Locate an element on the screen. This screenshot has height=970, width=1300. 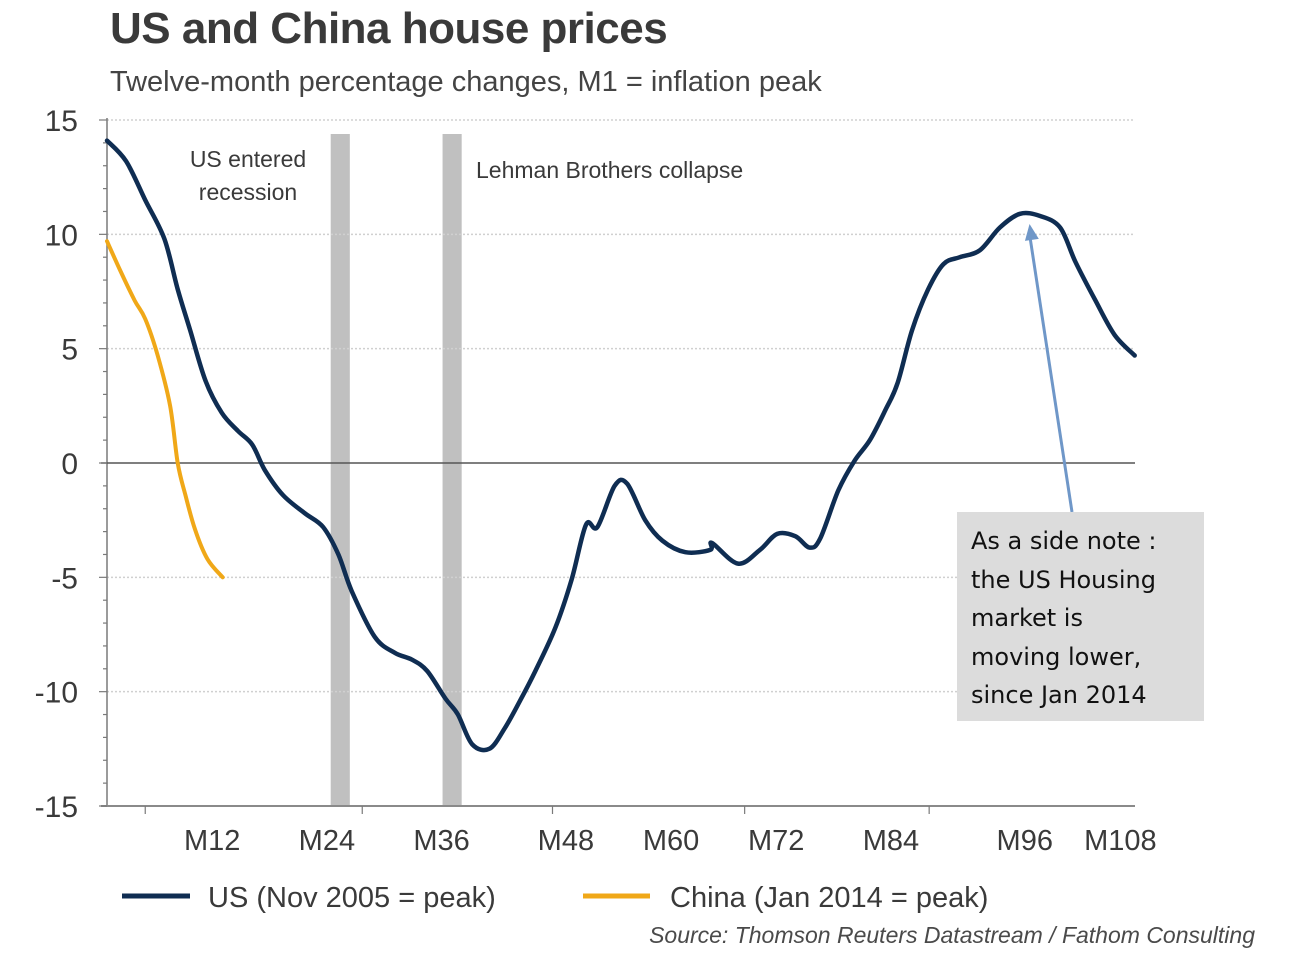
x-tick-label: M72 is located at coordinates (776, 841).